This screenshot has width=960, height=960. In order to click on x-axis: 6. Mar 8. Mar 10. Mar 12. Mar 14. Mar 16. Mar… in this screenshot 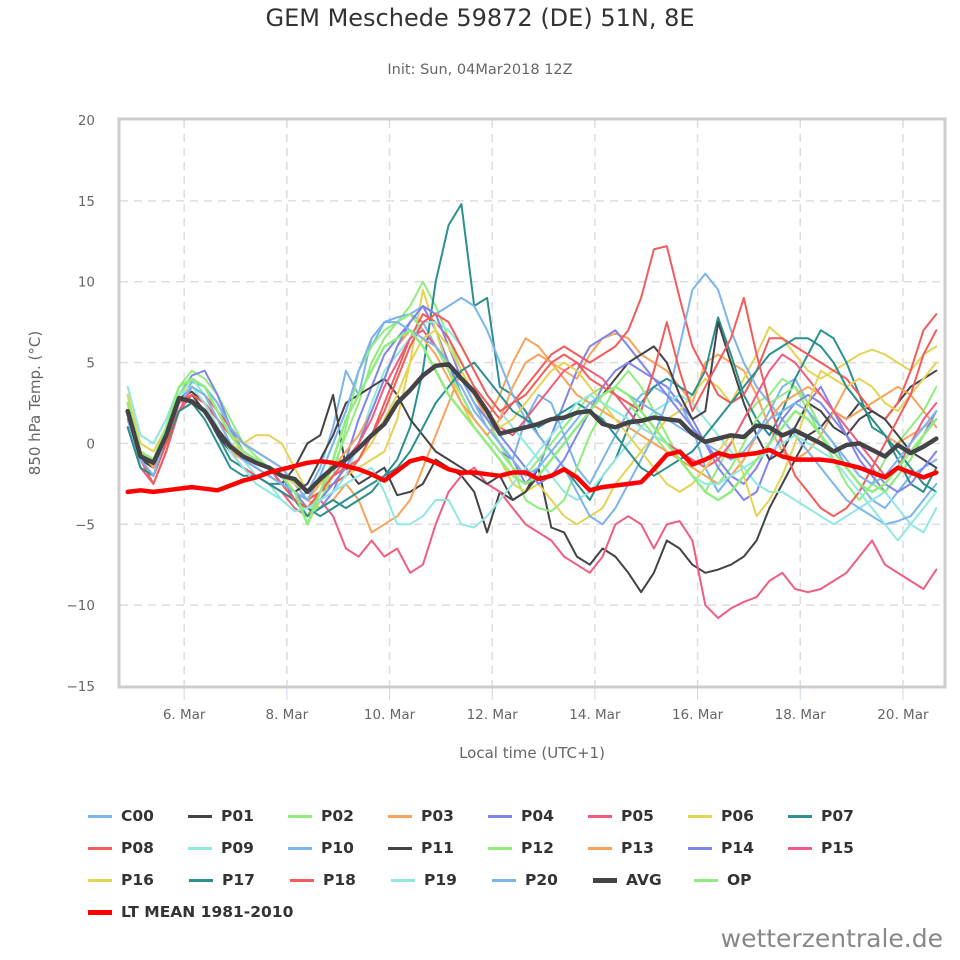, I will do `click(546, 705)`.